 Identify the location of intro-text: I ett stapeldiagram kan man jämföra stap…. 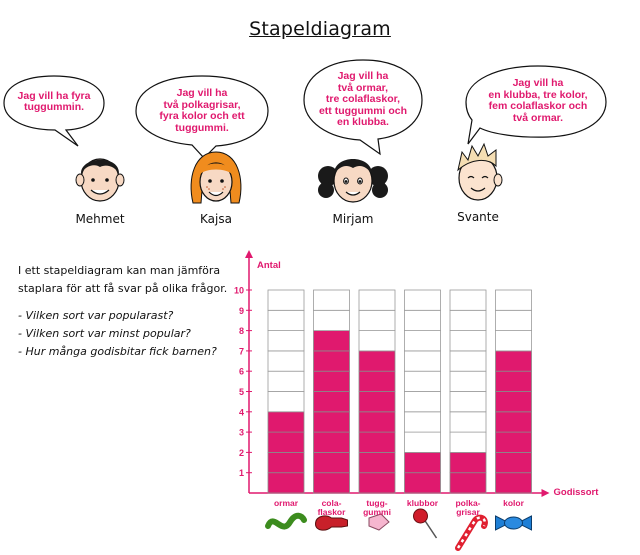
(123, 311).